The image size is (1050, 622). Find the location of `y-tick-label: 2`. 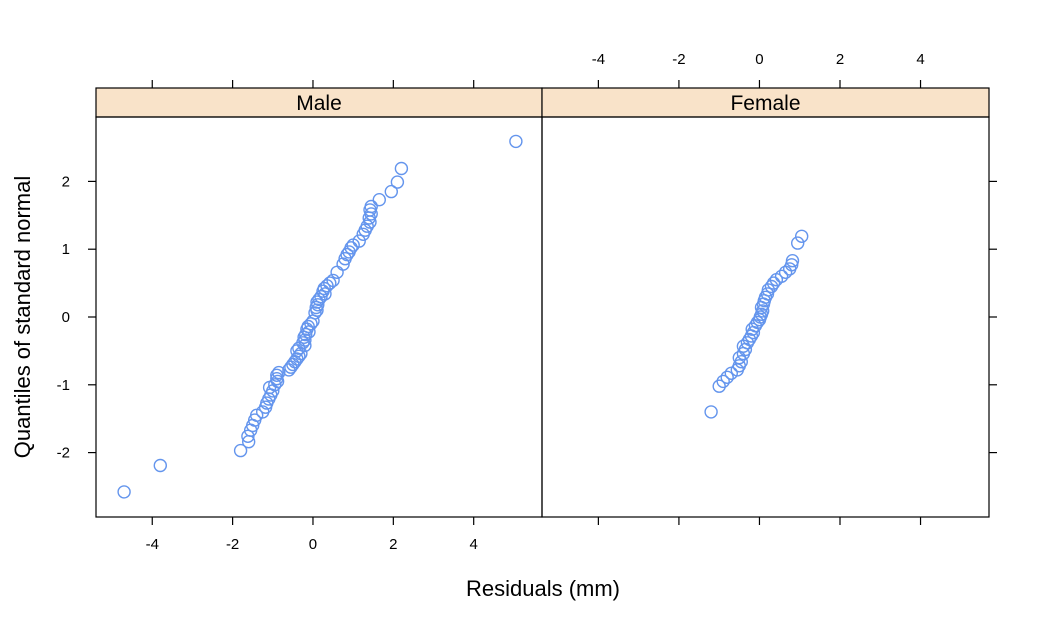

y-tick-label: 2 is located at coordinates (66, 181).